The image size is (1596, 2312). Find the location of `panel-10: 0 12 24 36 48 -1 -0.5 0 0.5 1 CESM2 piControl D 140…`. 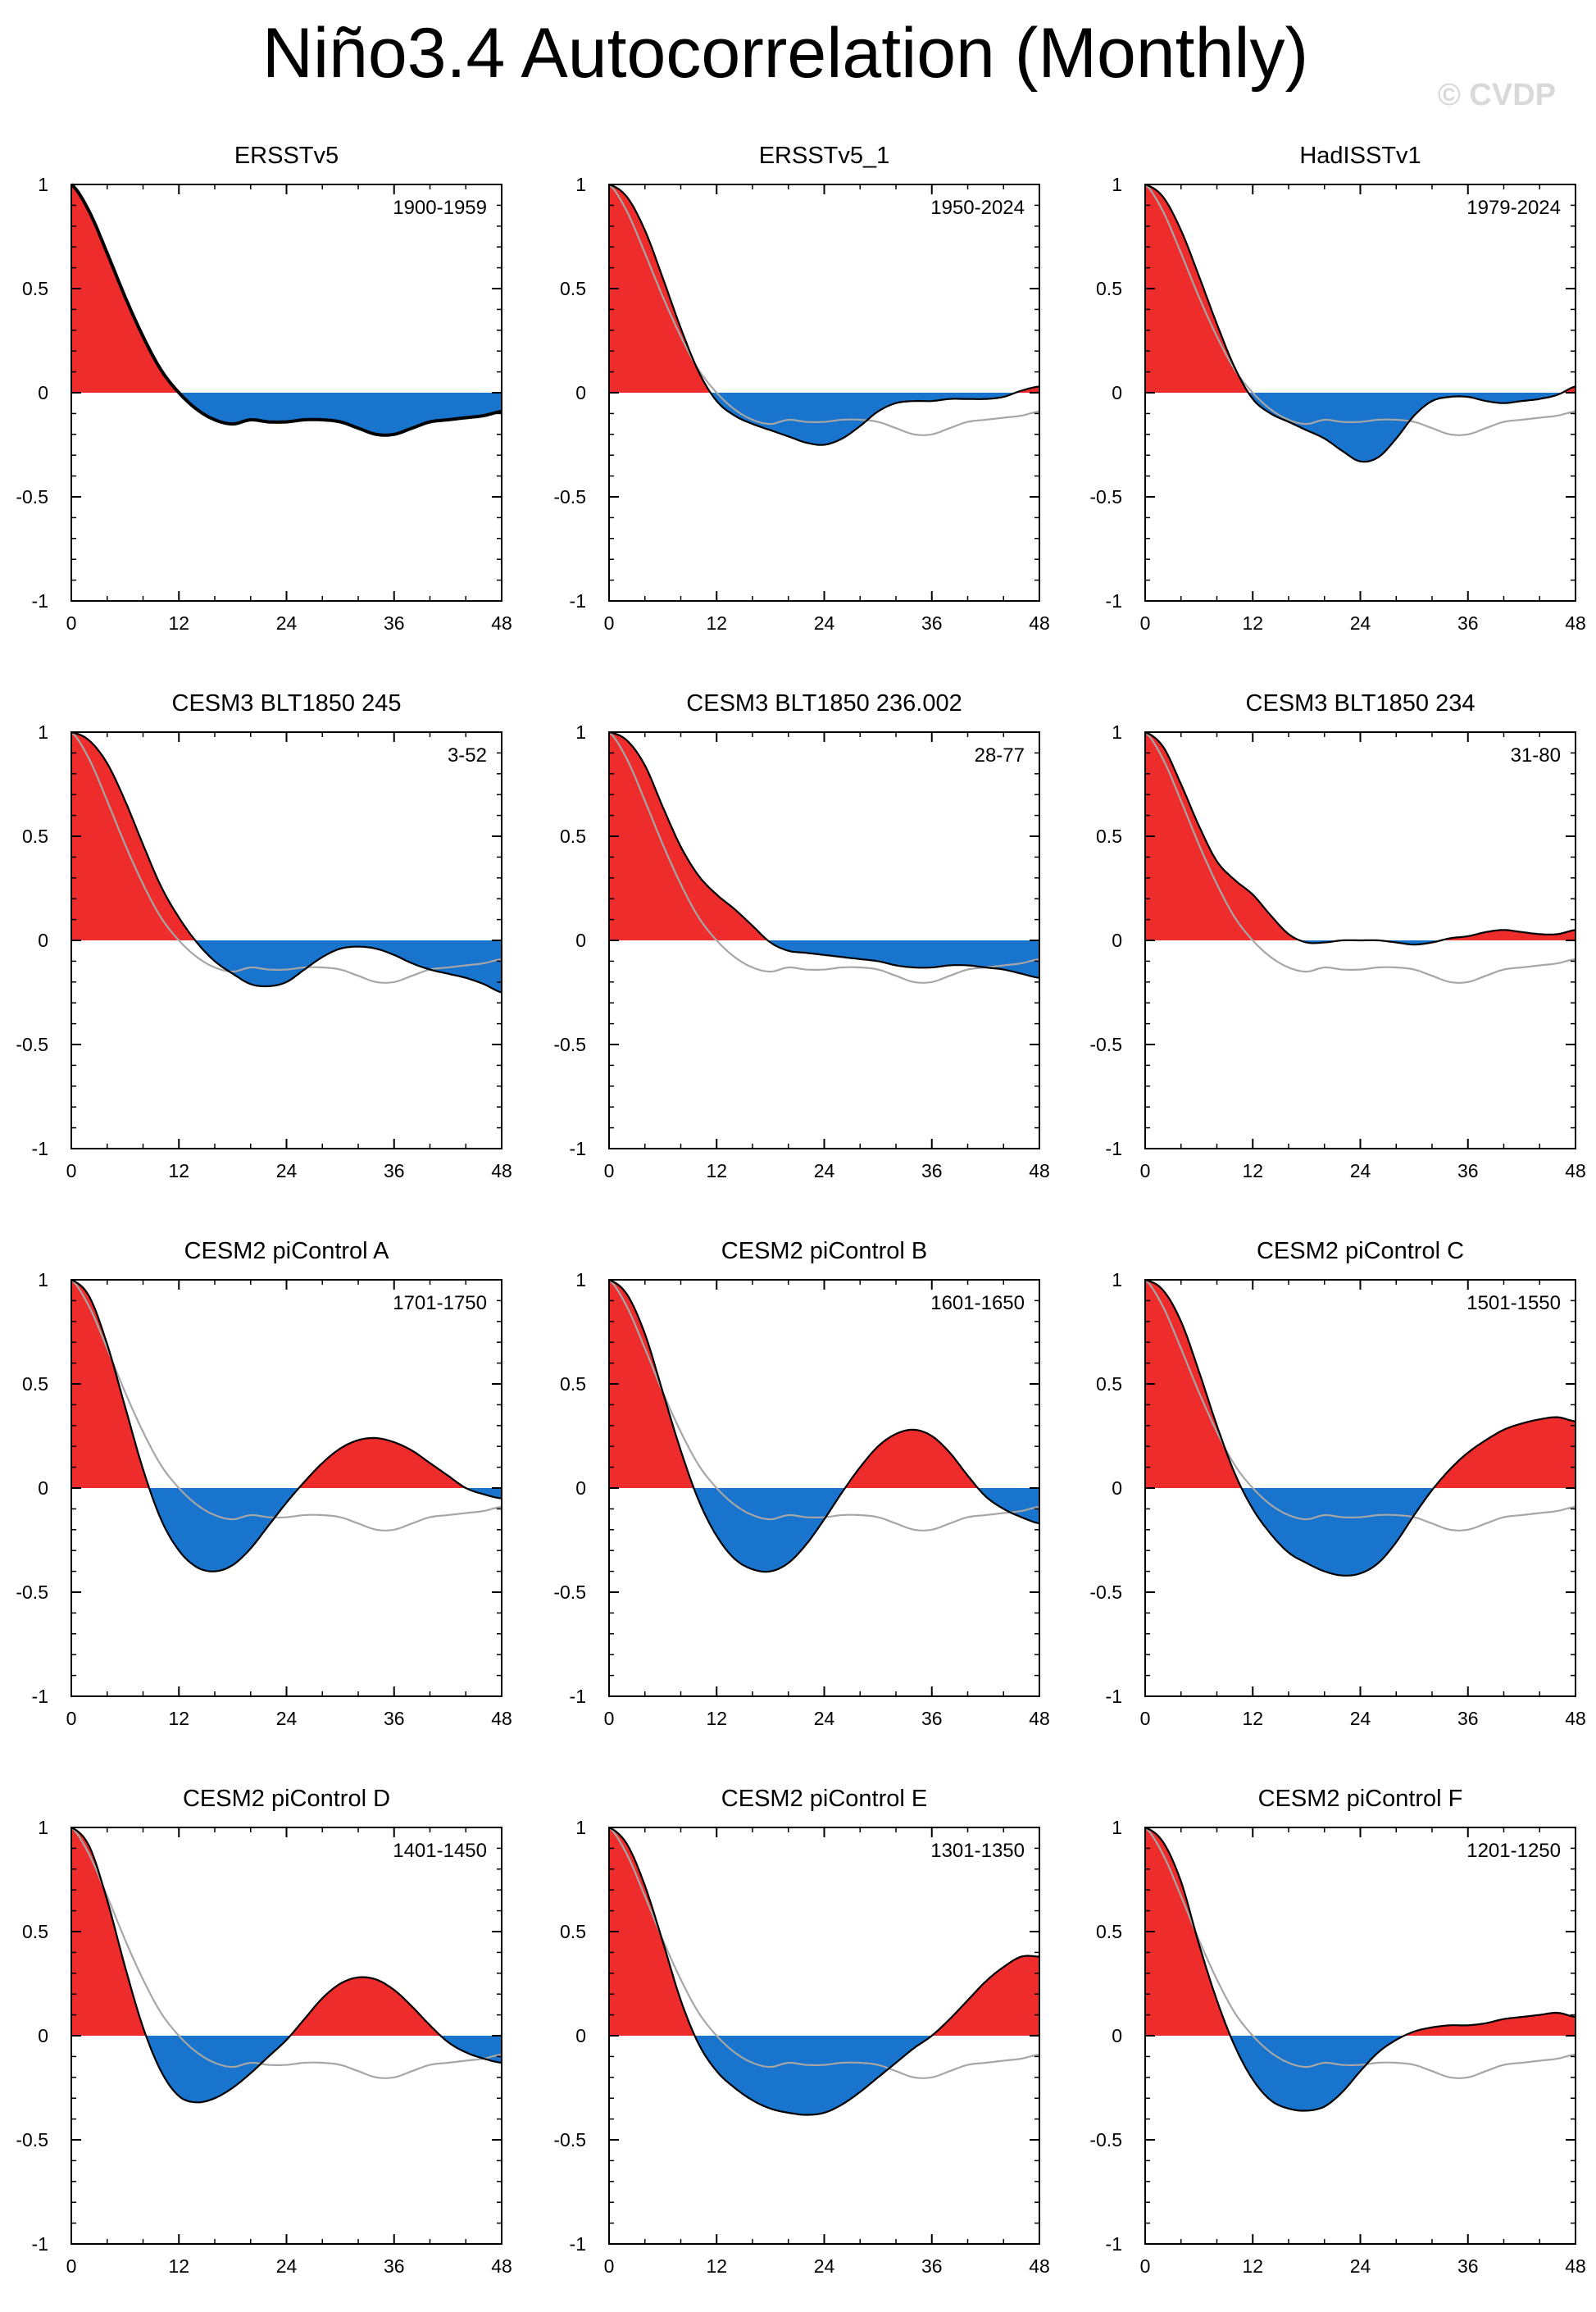

panel-10: 0 12 24 36 48 -1 -0.5 0 0.5 1 CESM2 piControl D 140… is located at coordinates (264, 2031).